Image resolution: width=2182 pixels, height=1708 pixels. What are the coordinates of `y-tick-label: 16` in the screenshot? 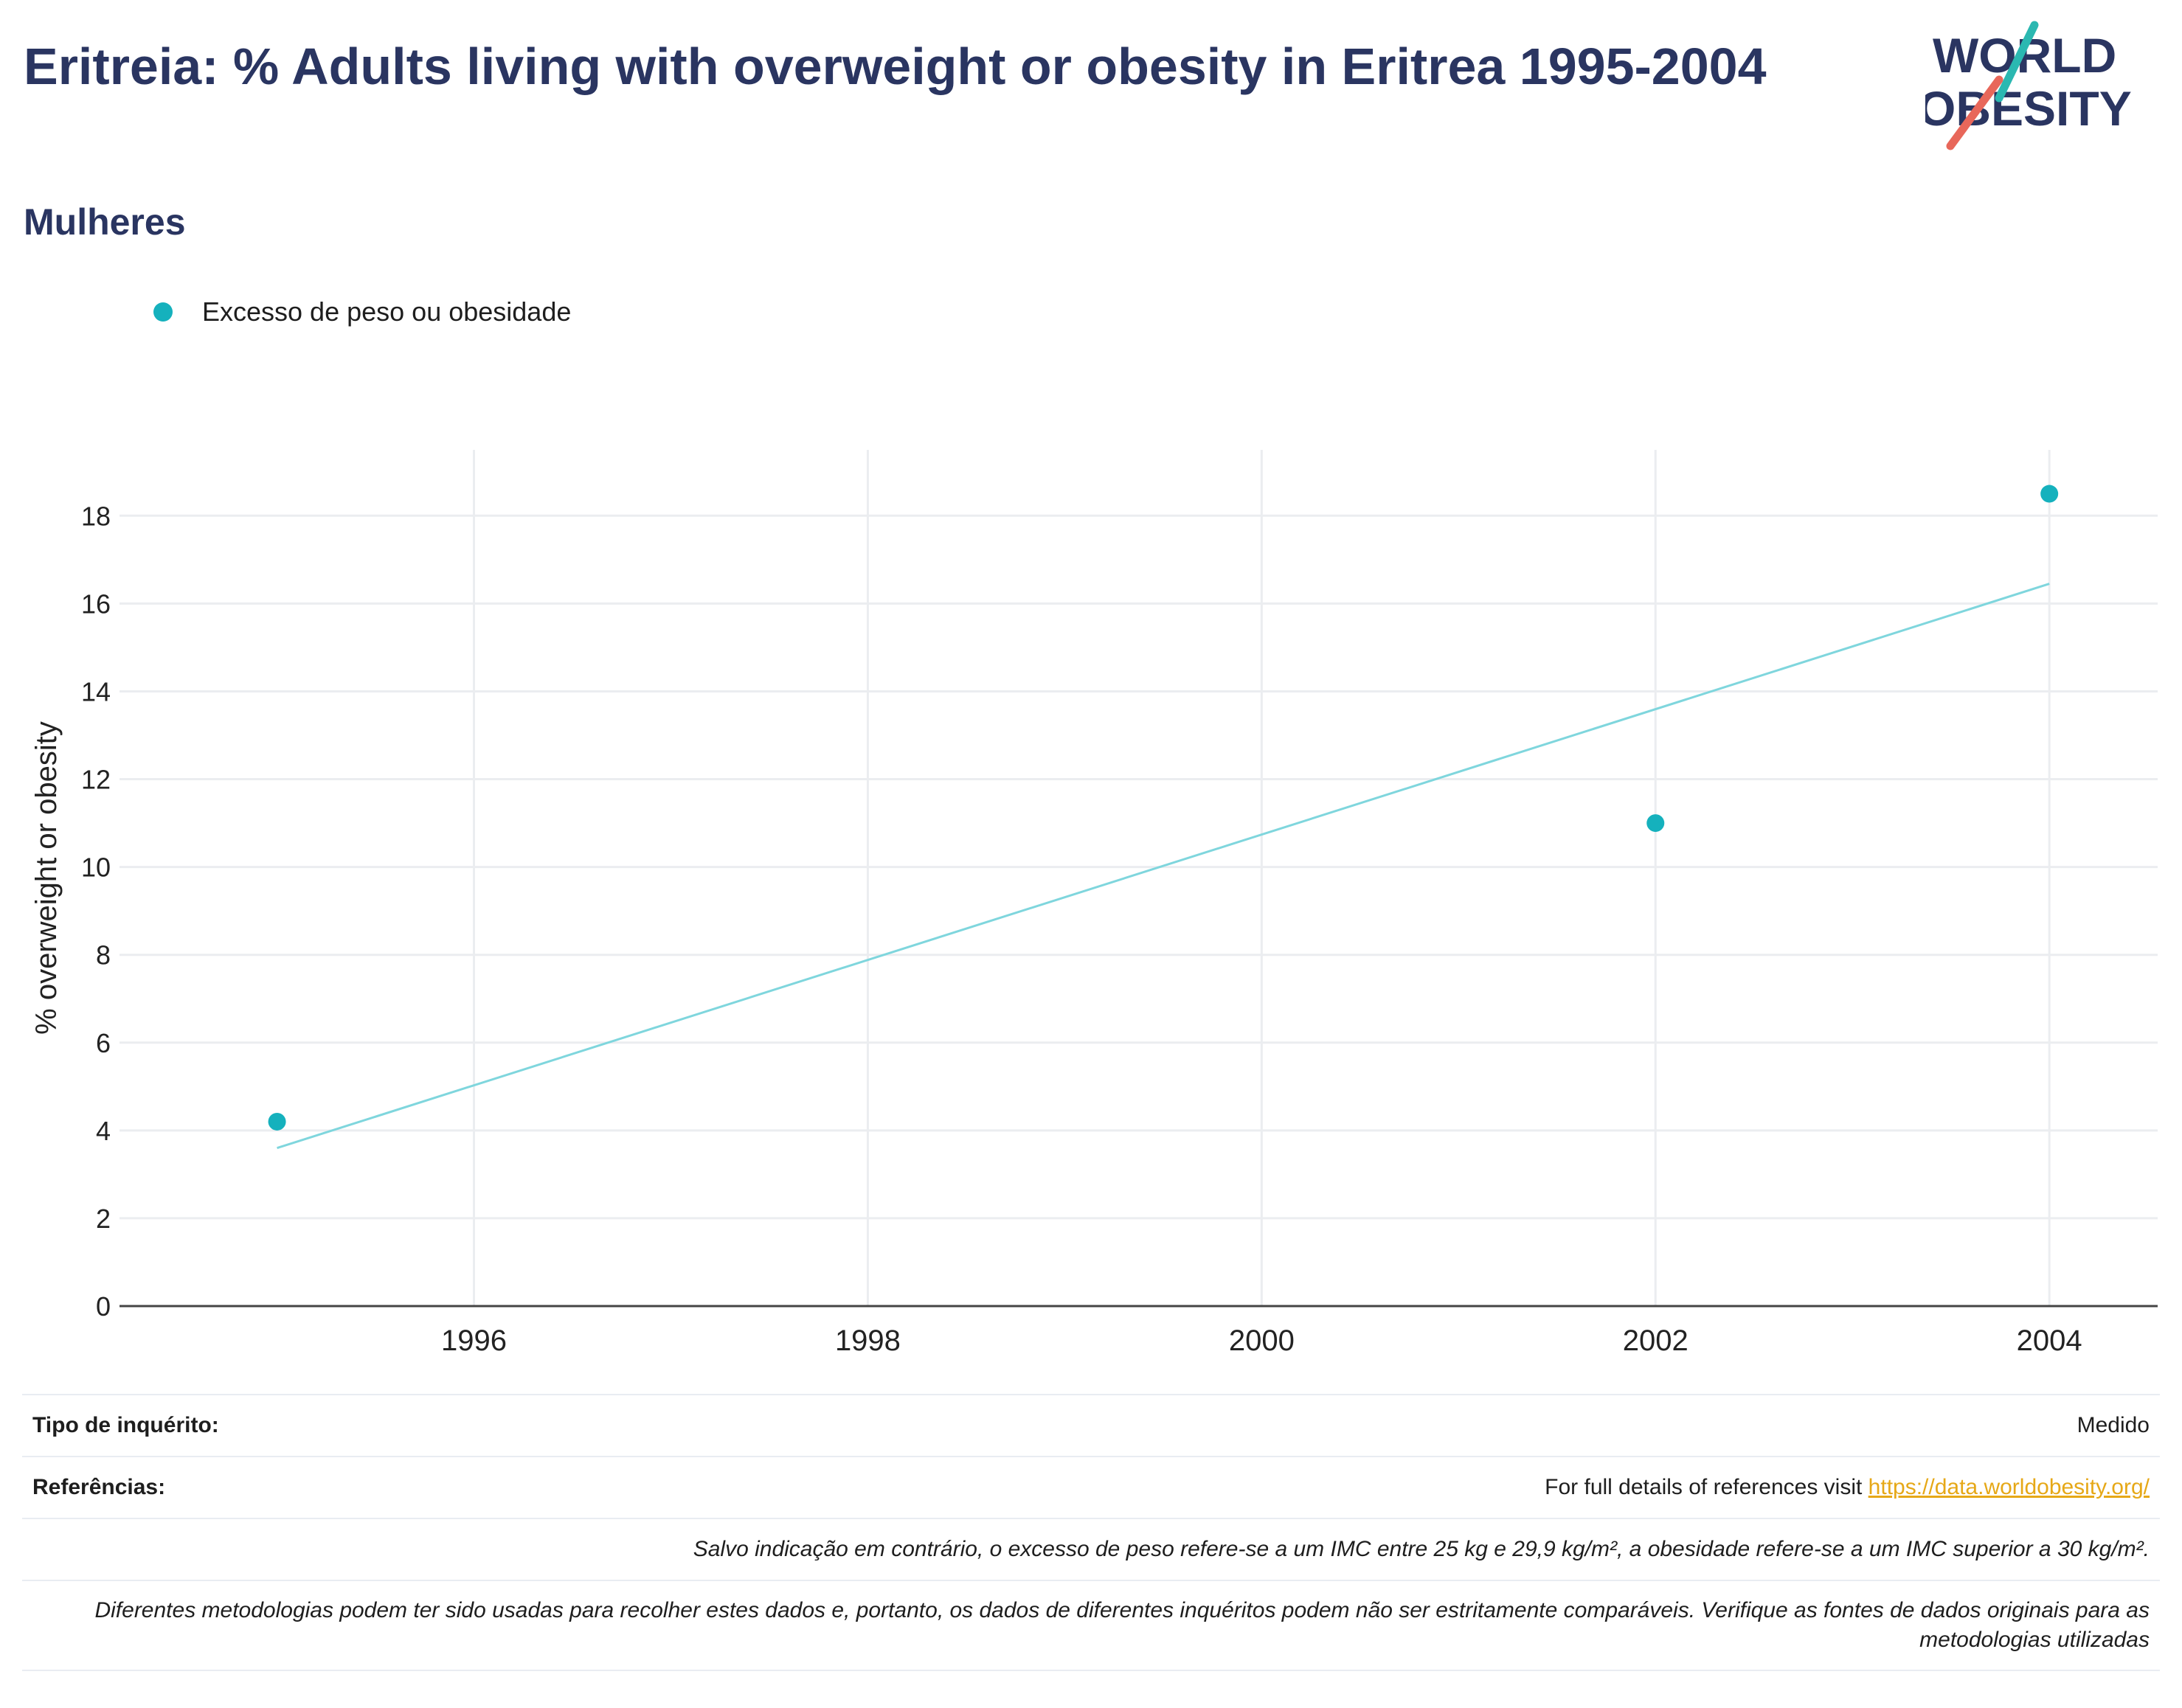 It's located at (96, 604).